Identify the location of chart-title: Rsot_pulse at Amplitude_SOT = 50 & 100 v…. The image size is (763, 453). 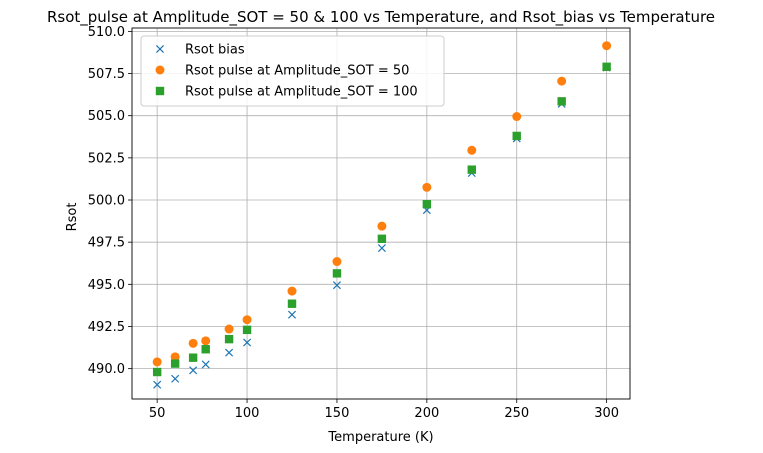
(381, 17).